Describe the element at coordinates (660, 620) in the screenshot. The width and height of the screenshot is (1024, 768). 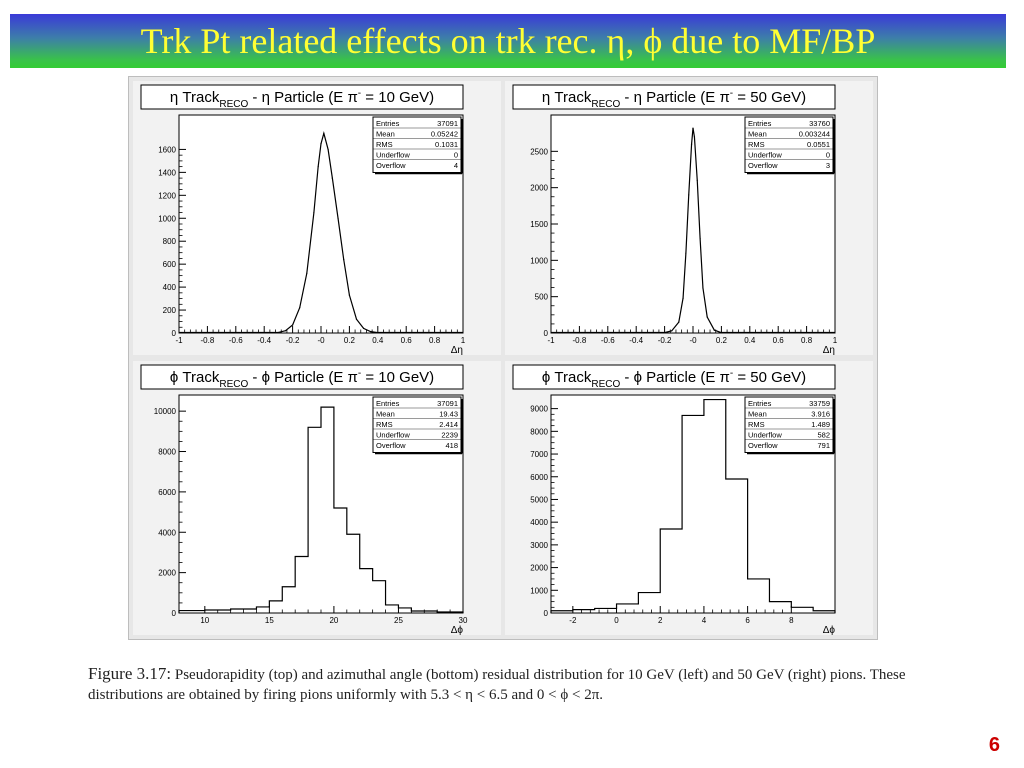
I see `x-tick-label: 2` at that location.